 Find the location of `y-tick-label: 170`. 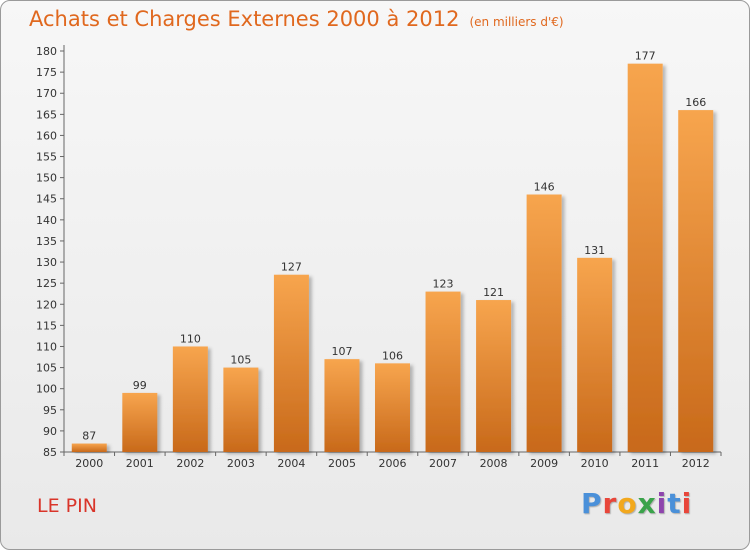

y-tick-label: 170 is located at coordinates (46, 93).